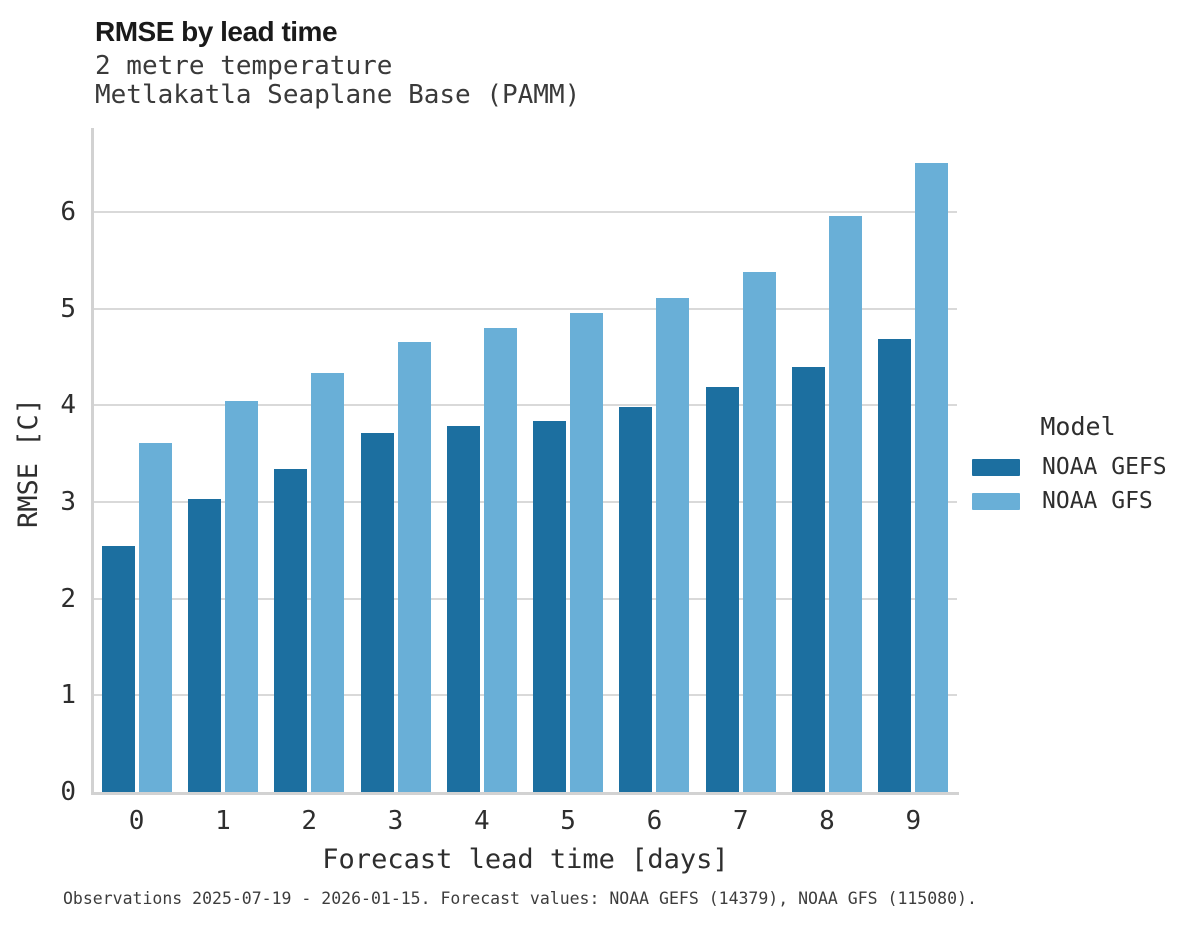 This screenshot has height=928, width=1195. Describe the element at coordinates (913, 821) in the screenshot. I see `x-tick-label-9: 9` at that location.